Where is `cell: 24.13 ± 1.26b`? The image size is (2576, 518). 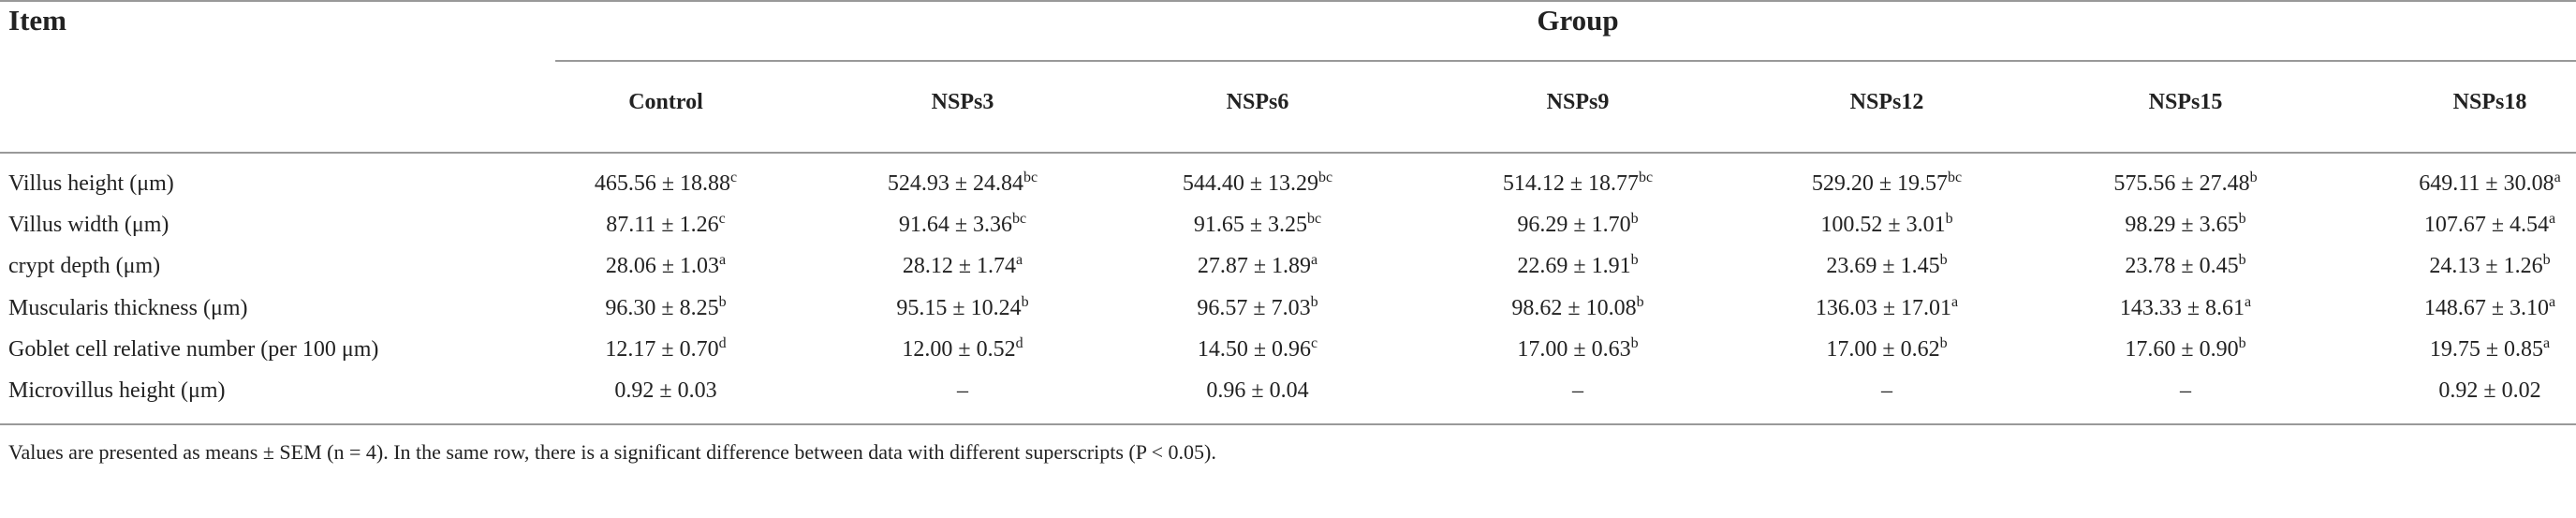 cell: 24.13 ± 1.26b is located at coordinates (2489, 266).